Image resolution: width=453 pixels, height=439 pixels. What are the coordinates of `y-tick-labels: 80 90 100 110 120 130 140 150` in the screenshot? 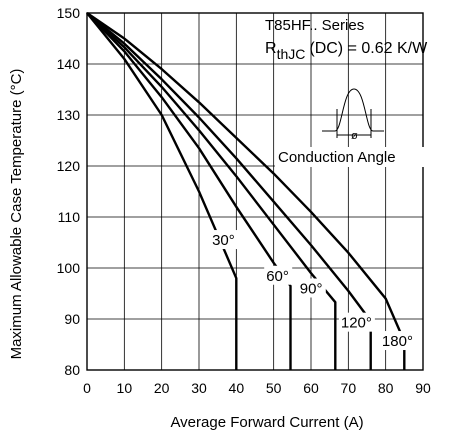 It's located at (69, 191).